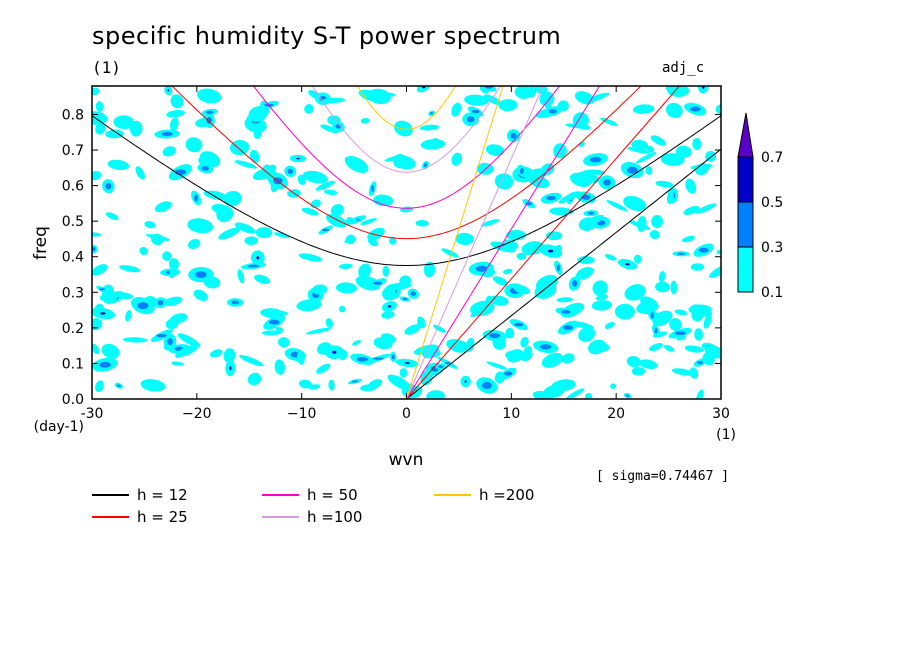 The image size is (904, 654). Describe the element at coordinates (327, 36) in the screenshot. I see `chart-title: specific humidity S-T power spectrum` at that location.